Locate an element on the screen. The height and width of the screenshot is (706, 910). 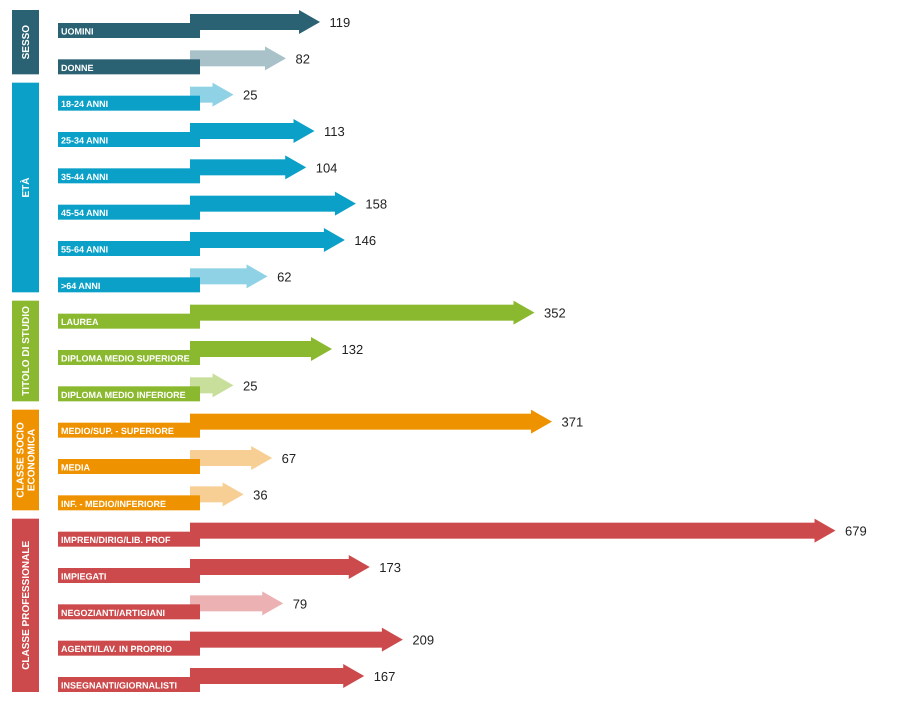
data-label: 352 is located at coordinates (555, 313).